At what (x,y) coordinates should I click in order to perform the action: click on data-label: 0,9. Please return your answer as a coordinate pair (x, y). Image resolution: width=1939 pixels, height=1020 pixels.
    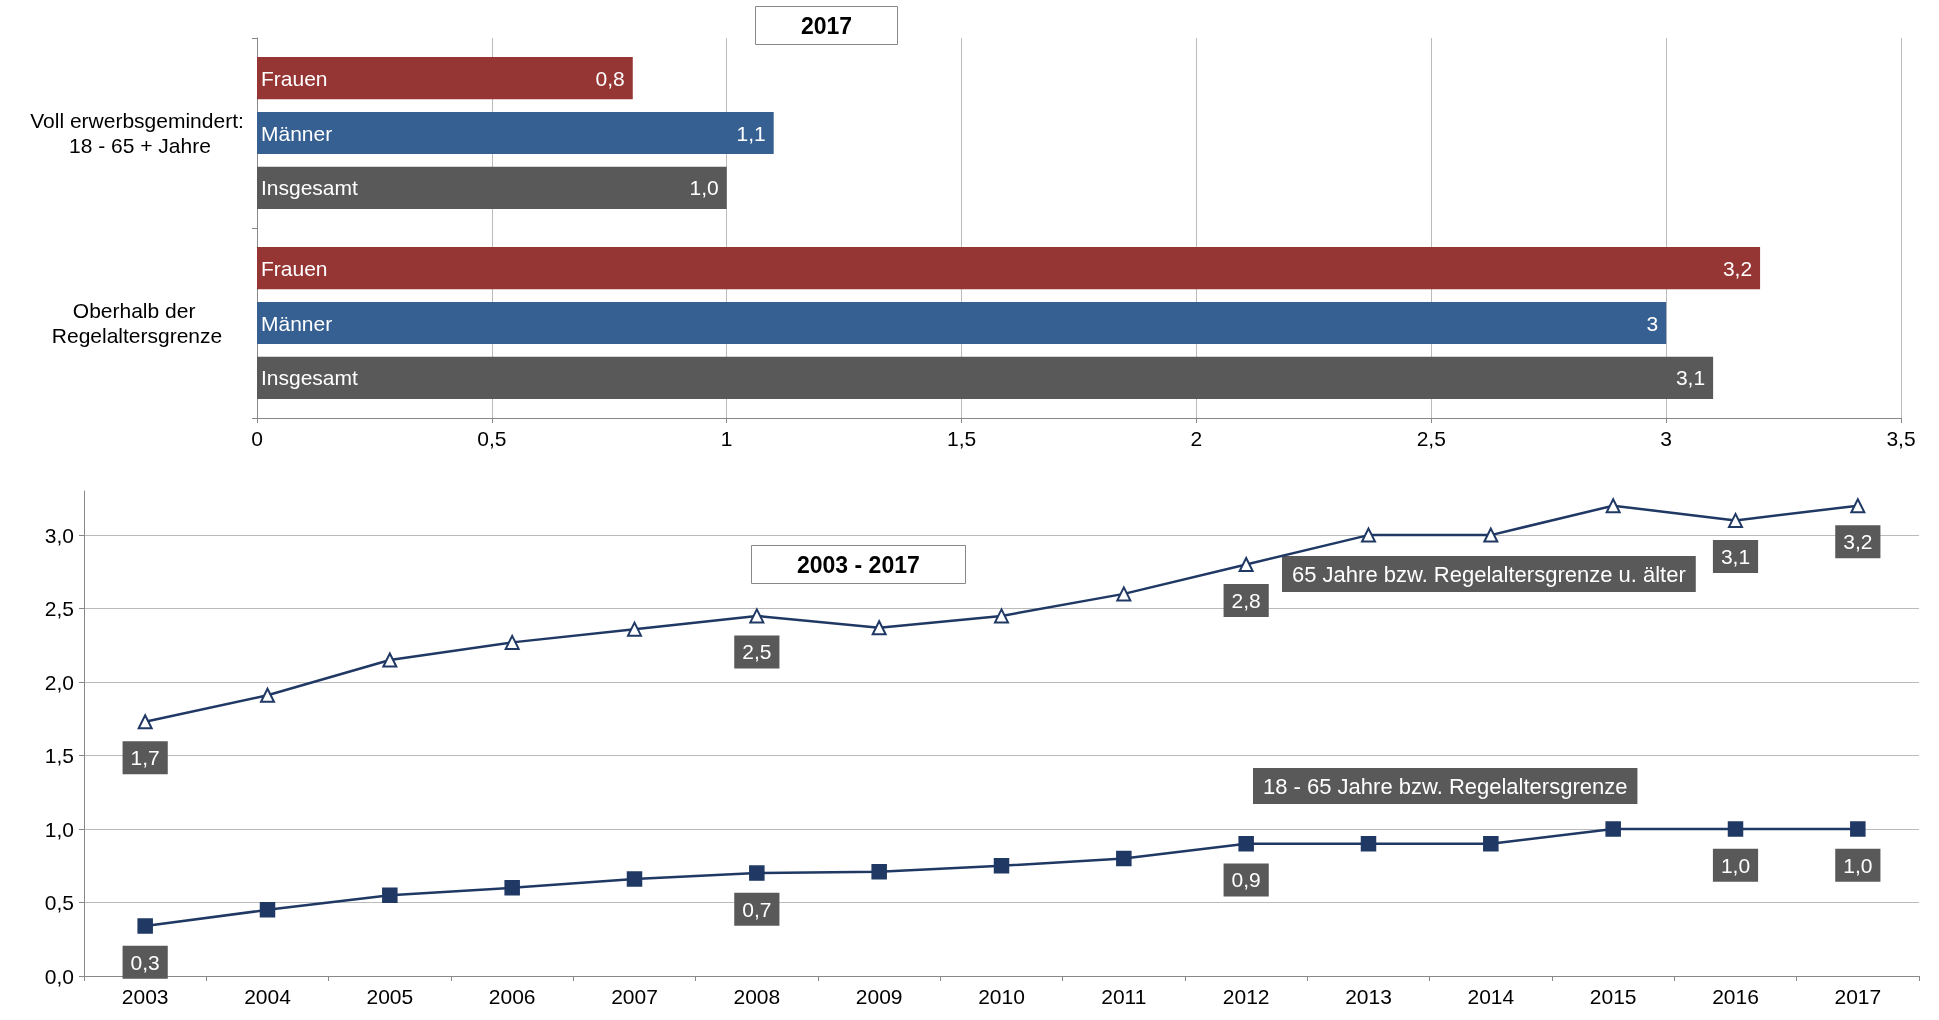
    Looking at the image, I should click on (1246, 880).